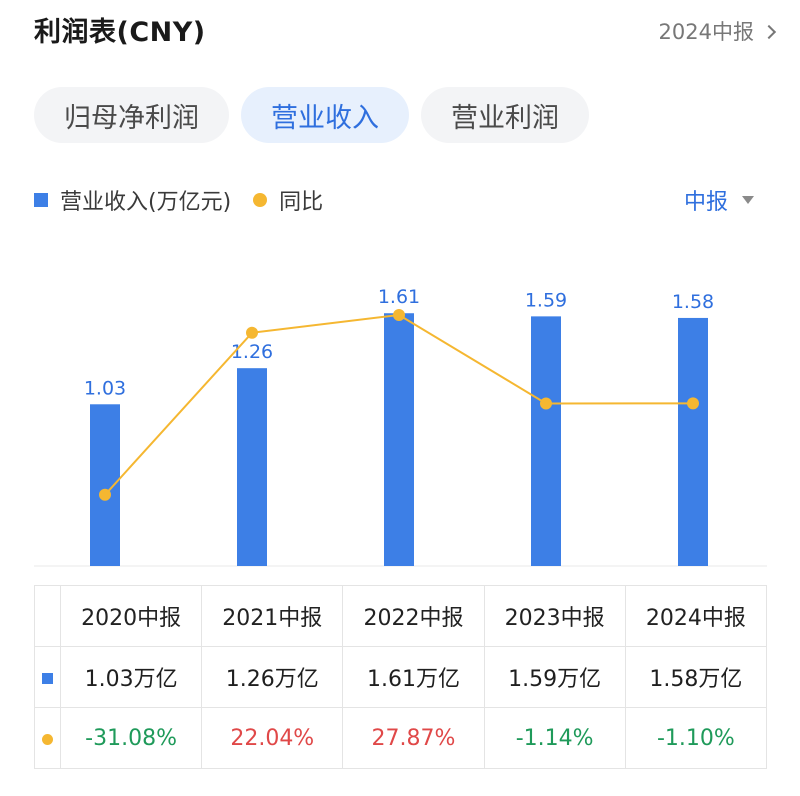  What do you see at coordinates (399, 297) in the screenshot?
I see `bar-value-label: 1.61` at bounding box center [399, 297].